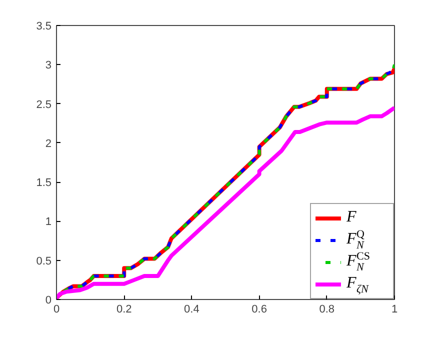 The image size is (436, 337). Describe the element at coordinates (48, 222) in the screenshot. I see `y-tick-label: 1` at that location.